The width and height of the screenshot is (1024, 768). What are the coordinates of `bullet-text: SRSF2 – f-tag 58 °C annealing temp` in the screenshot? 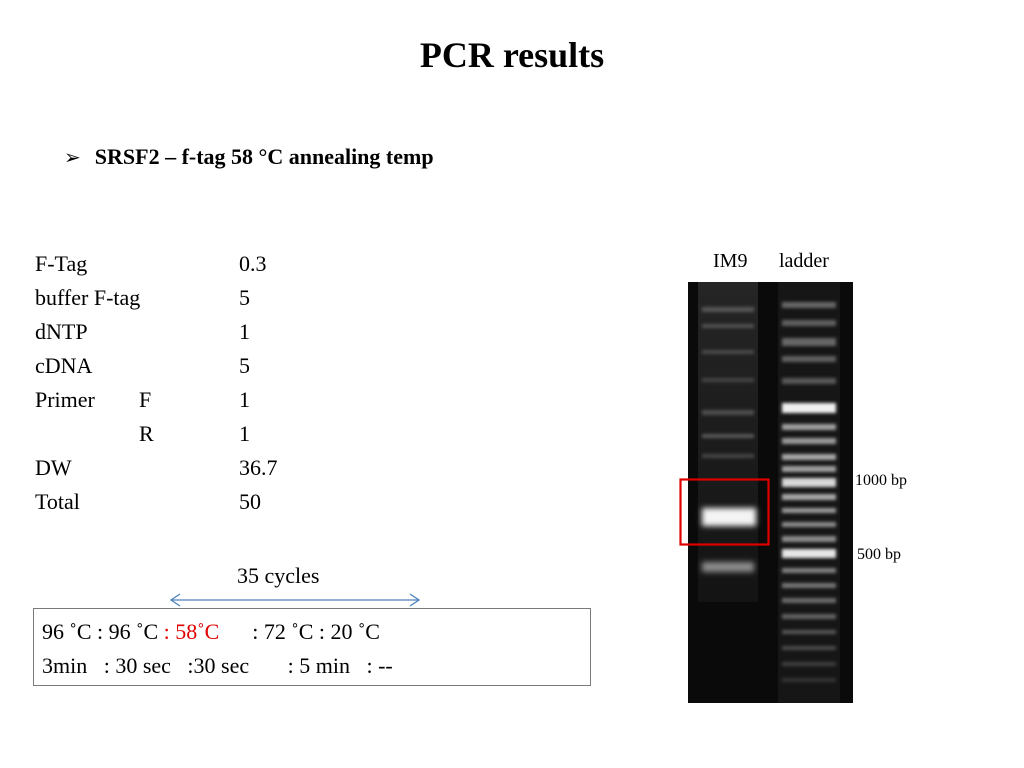 It's located at (264, 156).